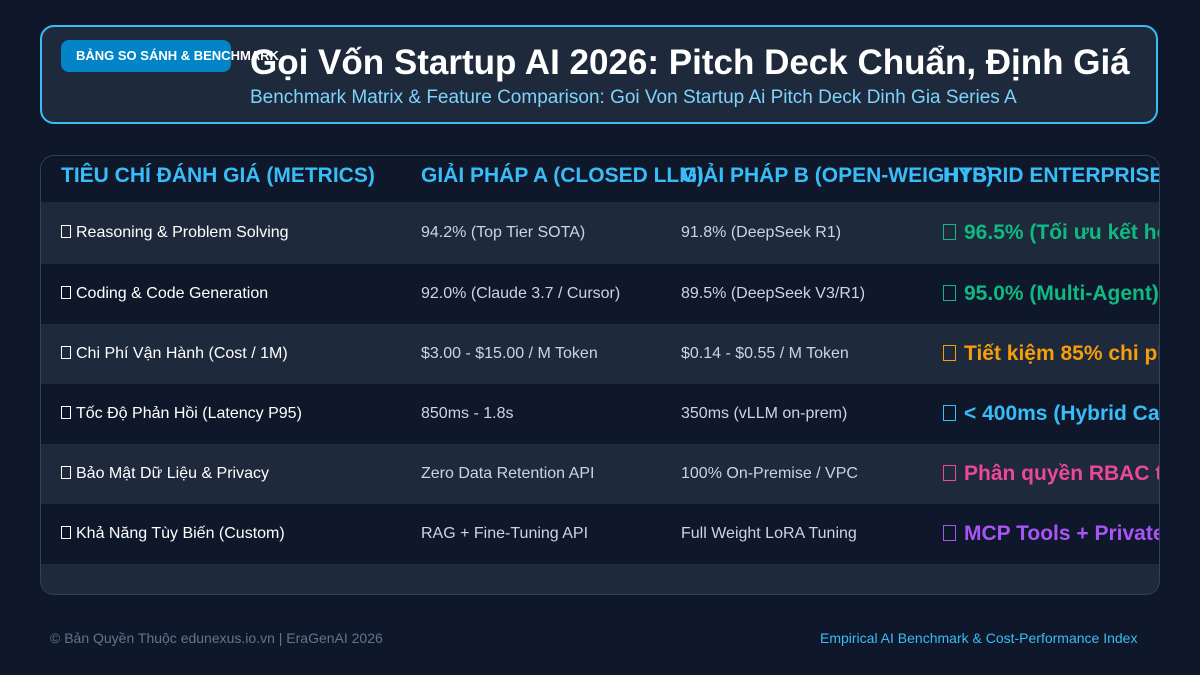 The image size is (1200, 675). I want to click on metric-label: Khả Năng Tùy Biến (Custom), so click(180, 533).